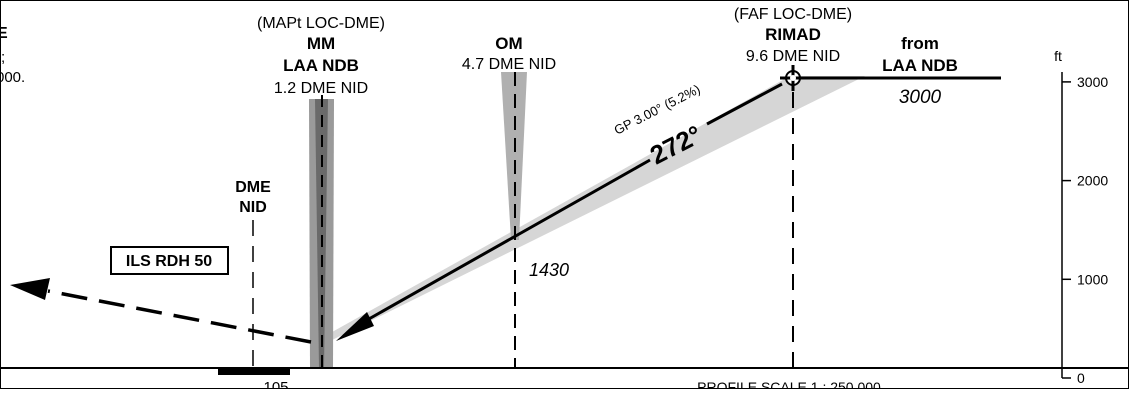 This screenshot has height=394, width=1129. What do you see at coordinates (920, 43) in the screenshot?
I see `from-label: from` at bounding box center [920, 43].